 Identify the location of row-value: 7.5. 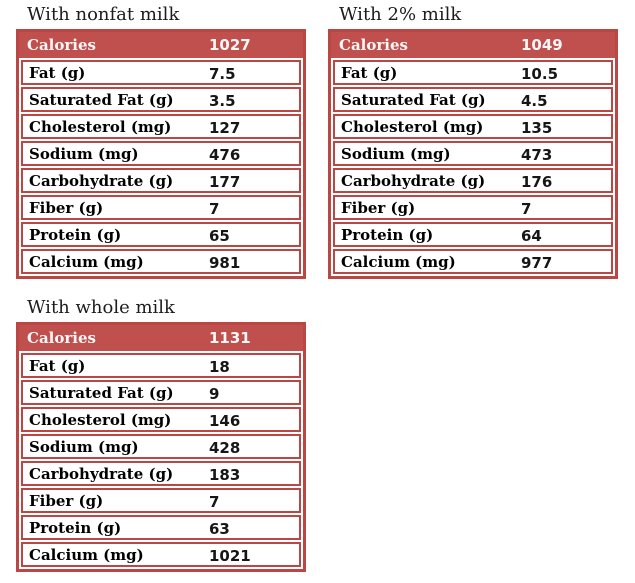
(222, 73).